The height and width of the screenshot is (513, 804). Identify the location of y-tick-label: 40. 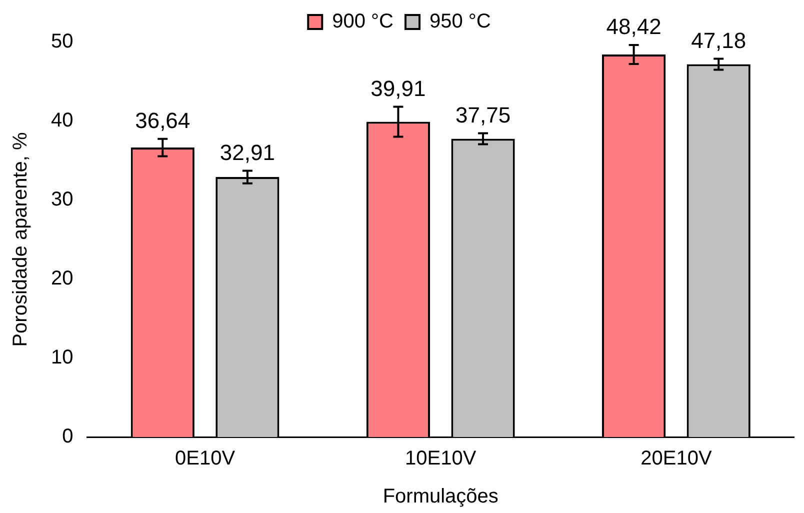
(62, 121).